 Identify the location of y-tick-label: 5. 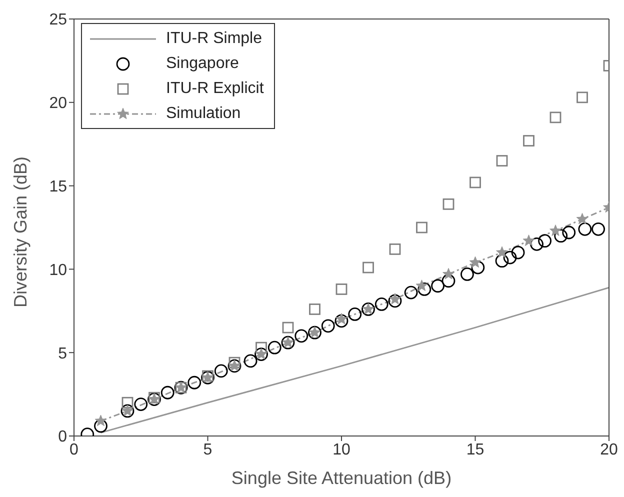
(63, 353).